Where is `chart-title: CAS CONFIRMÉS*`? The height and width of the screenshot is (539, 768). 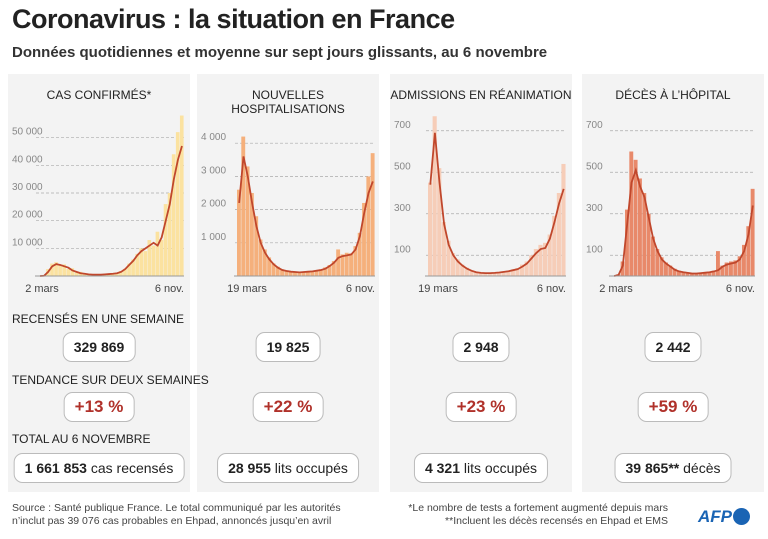 chart-title: CAS CONFIRMÉS* is located at coordinates (99, 95).